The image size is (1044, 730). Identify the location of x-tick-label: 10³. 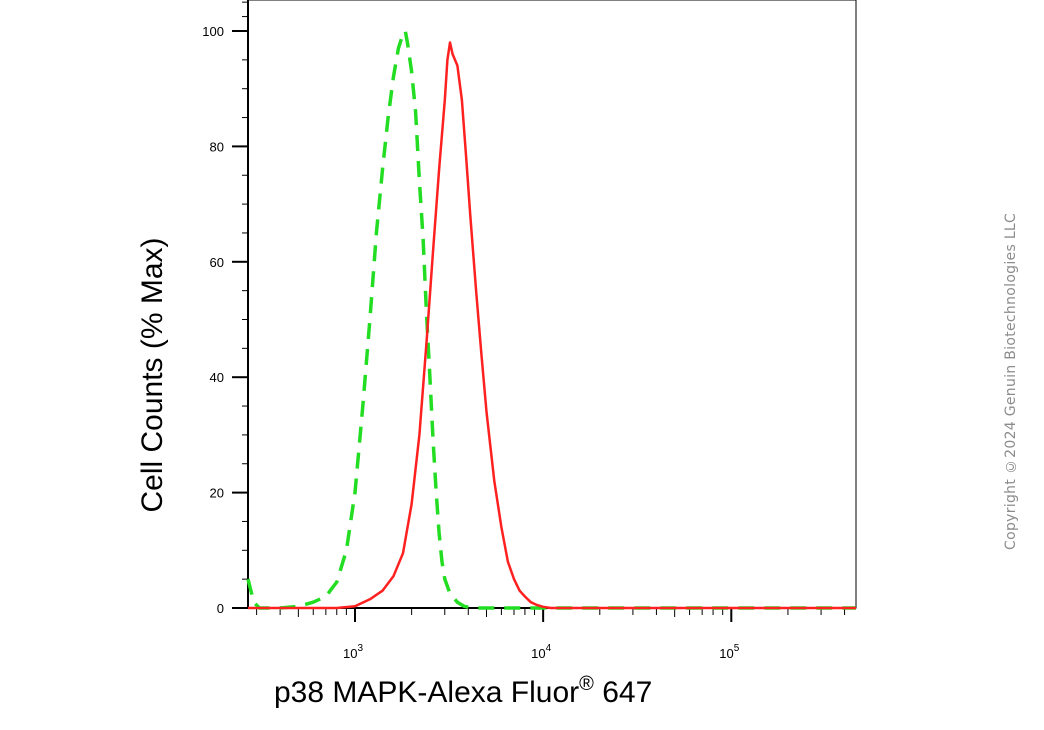
(353, 652).